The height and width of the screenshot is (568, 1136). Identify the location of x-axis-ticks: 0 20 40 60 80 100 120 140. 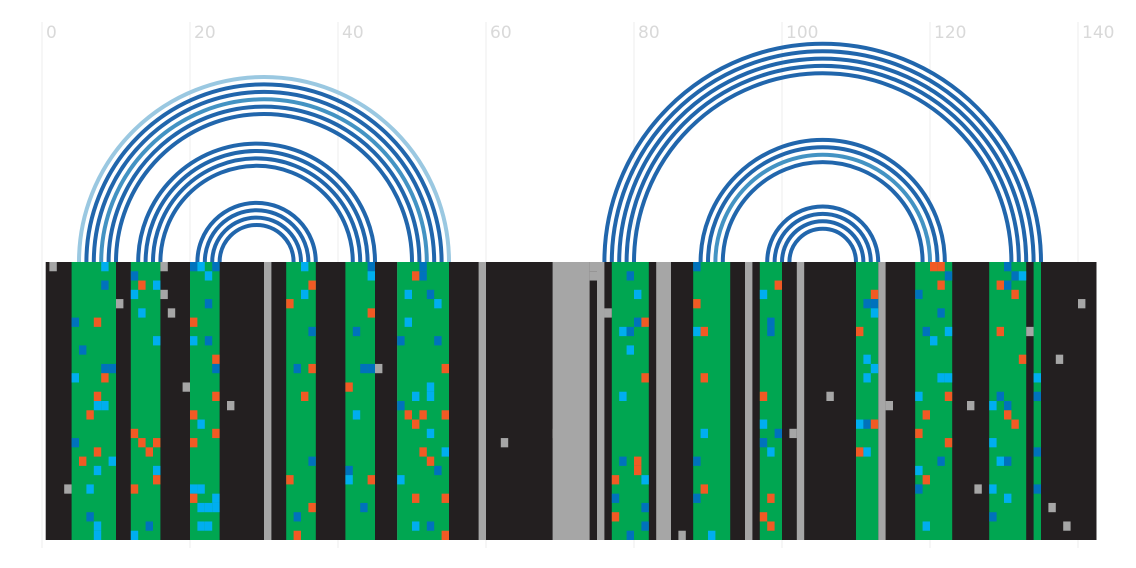
(580, 33).